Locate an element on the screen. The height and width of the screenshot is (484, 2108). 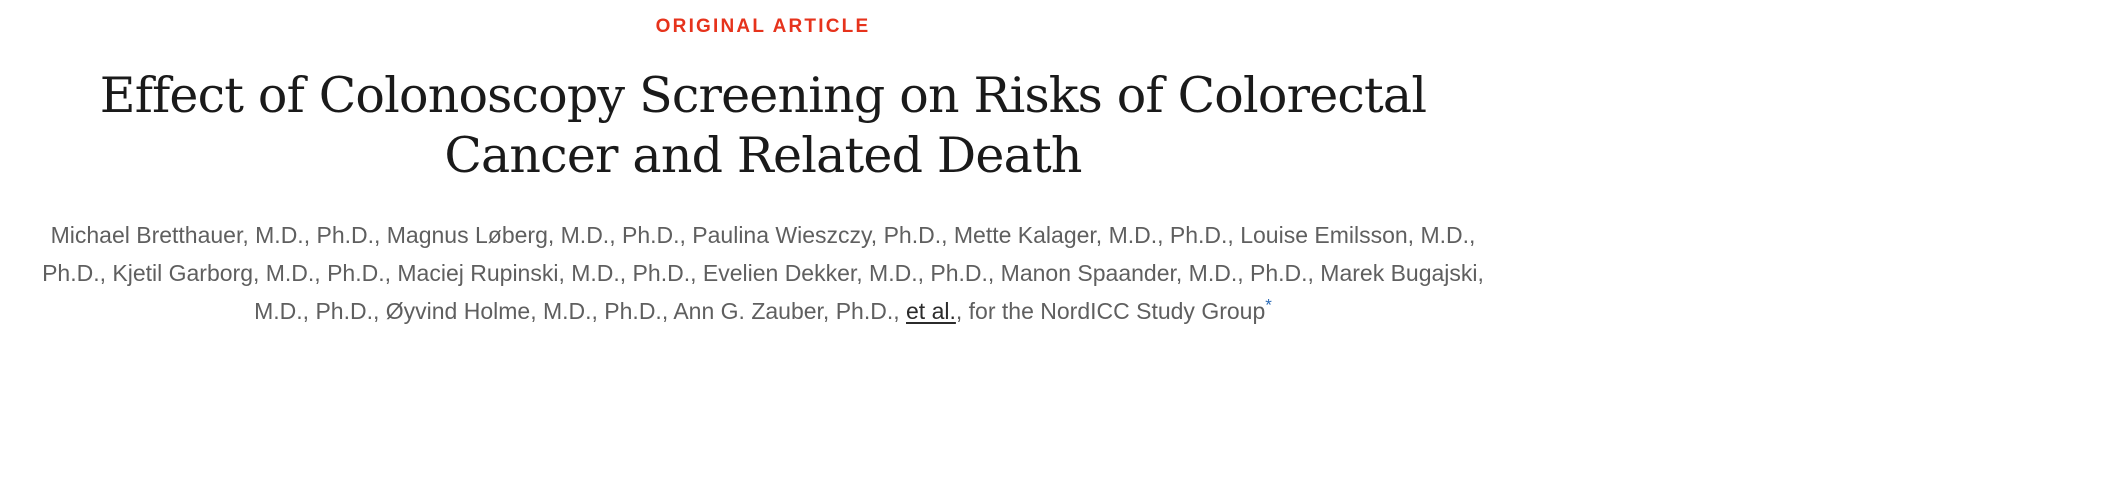
et-al-link: et al. is located at coordinates (931, 311).